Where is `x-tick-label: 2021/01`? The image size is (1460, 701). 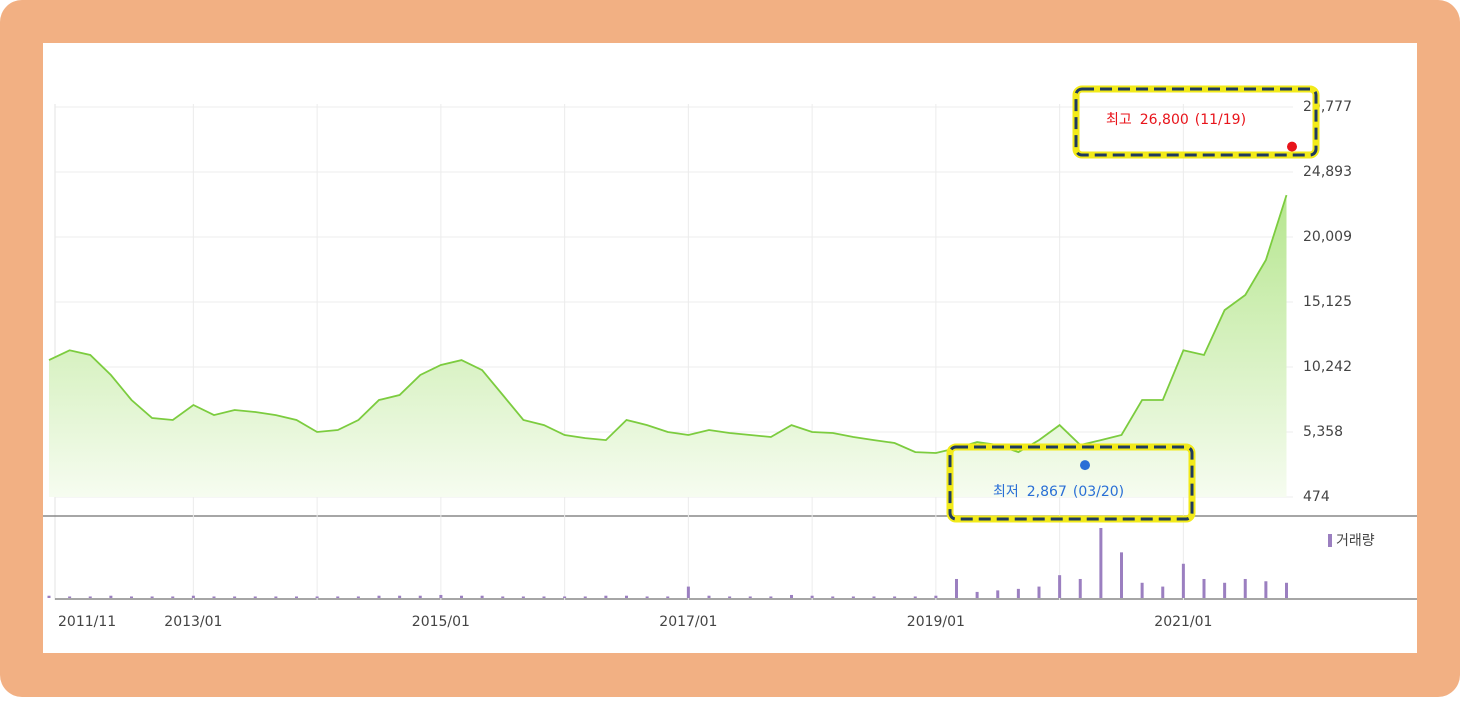 x-tick-label: 2021/01 is located at coordinates (1183, 622).